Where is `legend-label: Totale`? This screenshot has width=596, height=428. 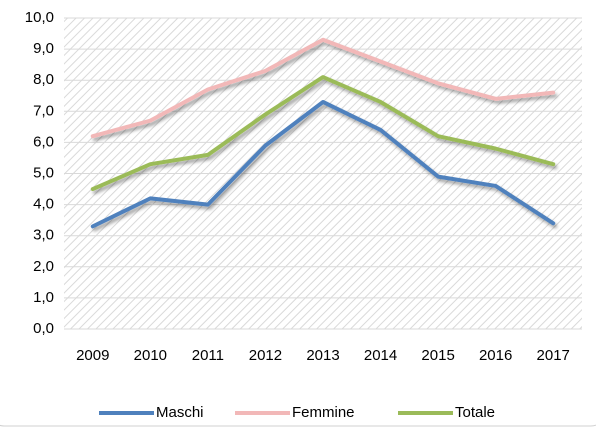 legend-label: Totale is located at coordinates (475, 412).